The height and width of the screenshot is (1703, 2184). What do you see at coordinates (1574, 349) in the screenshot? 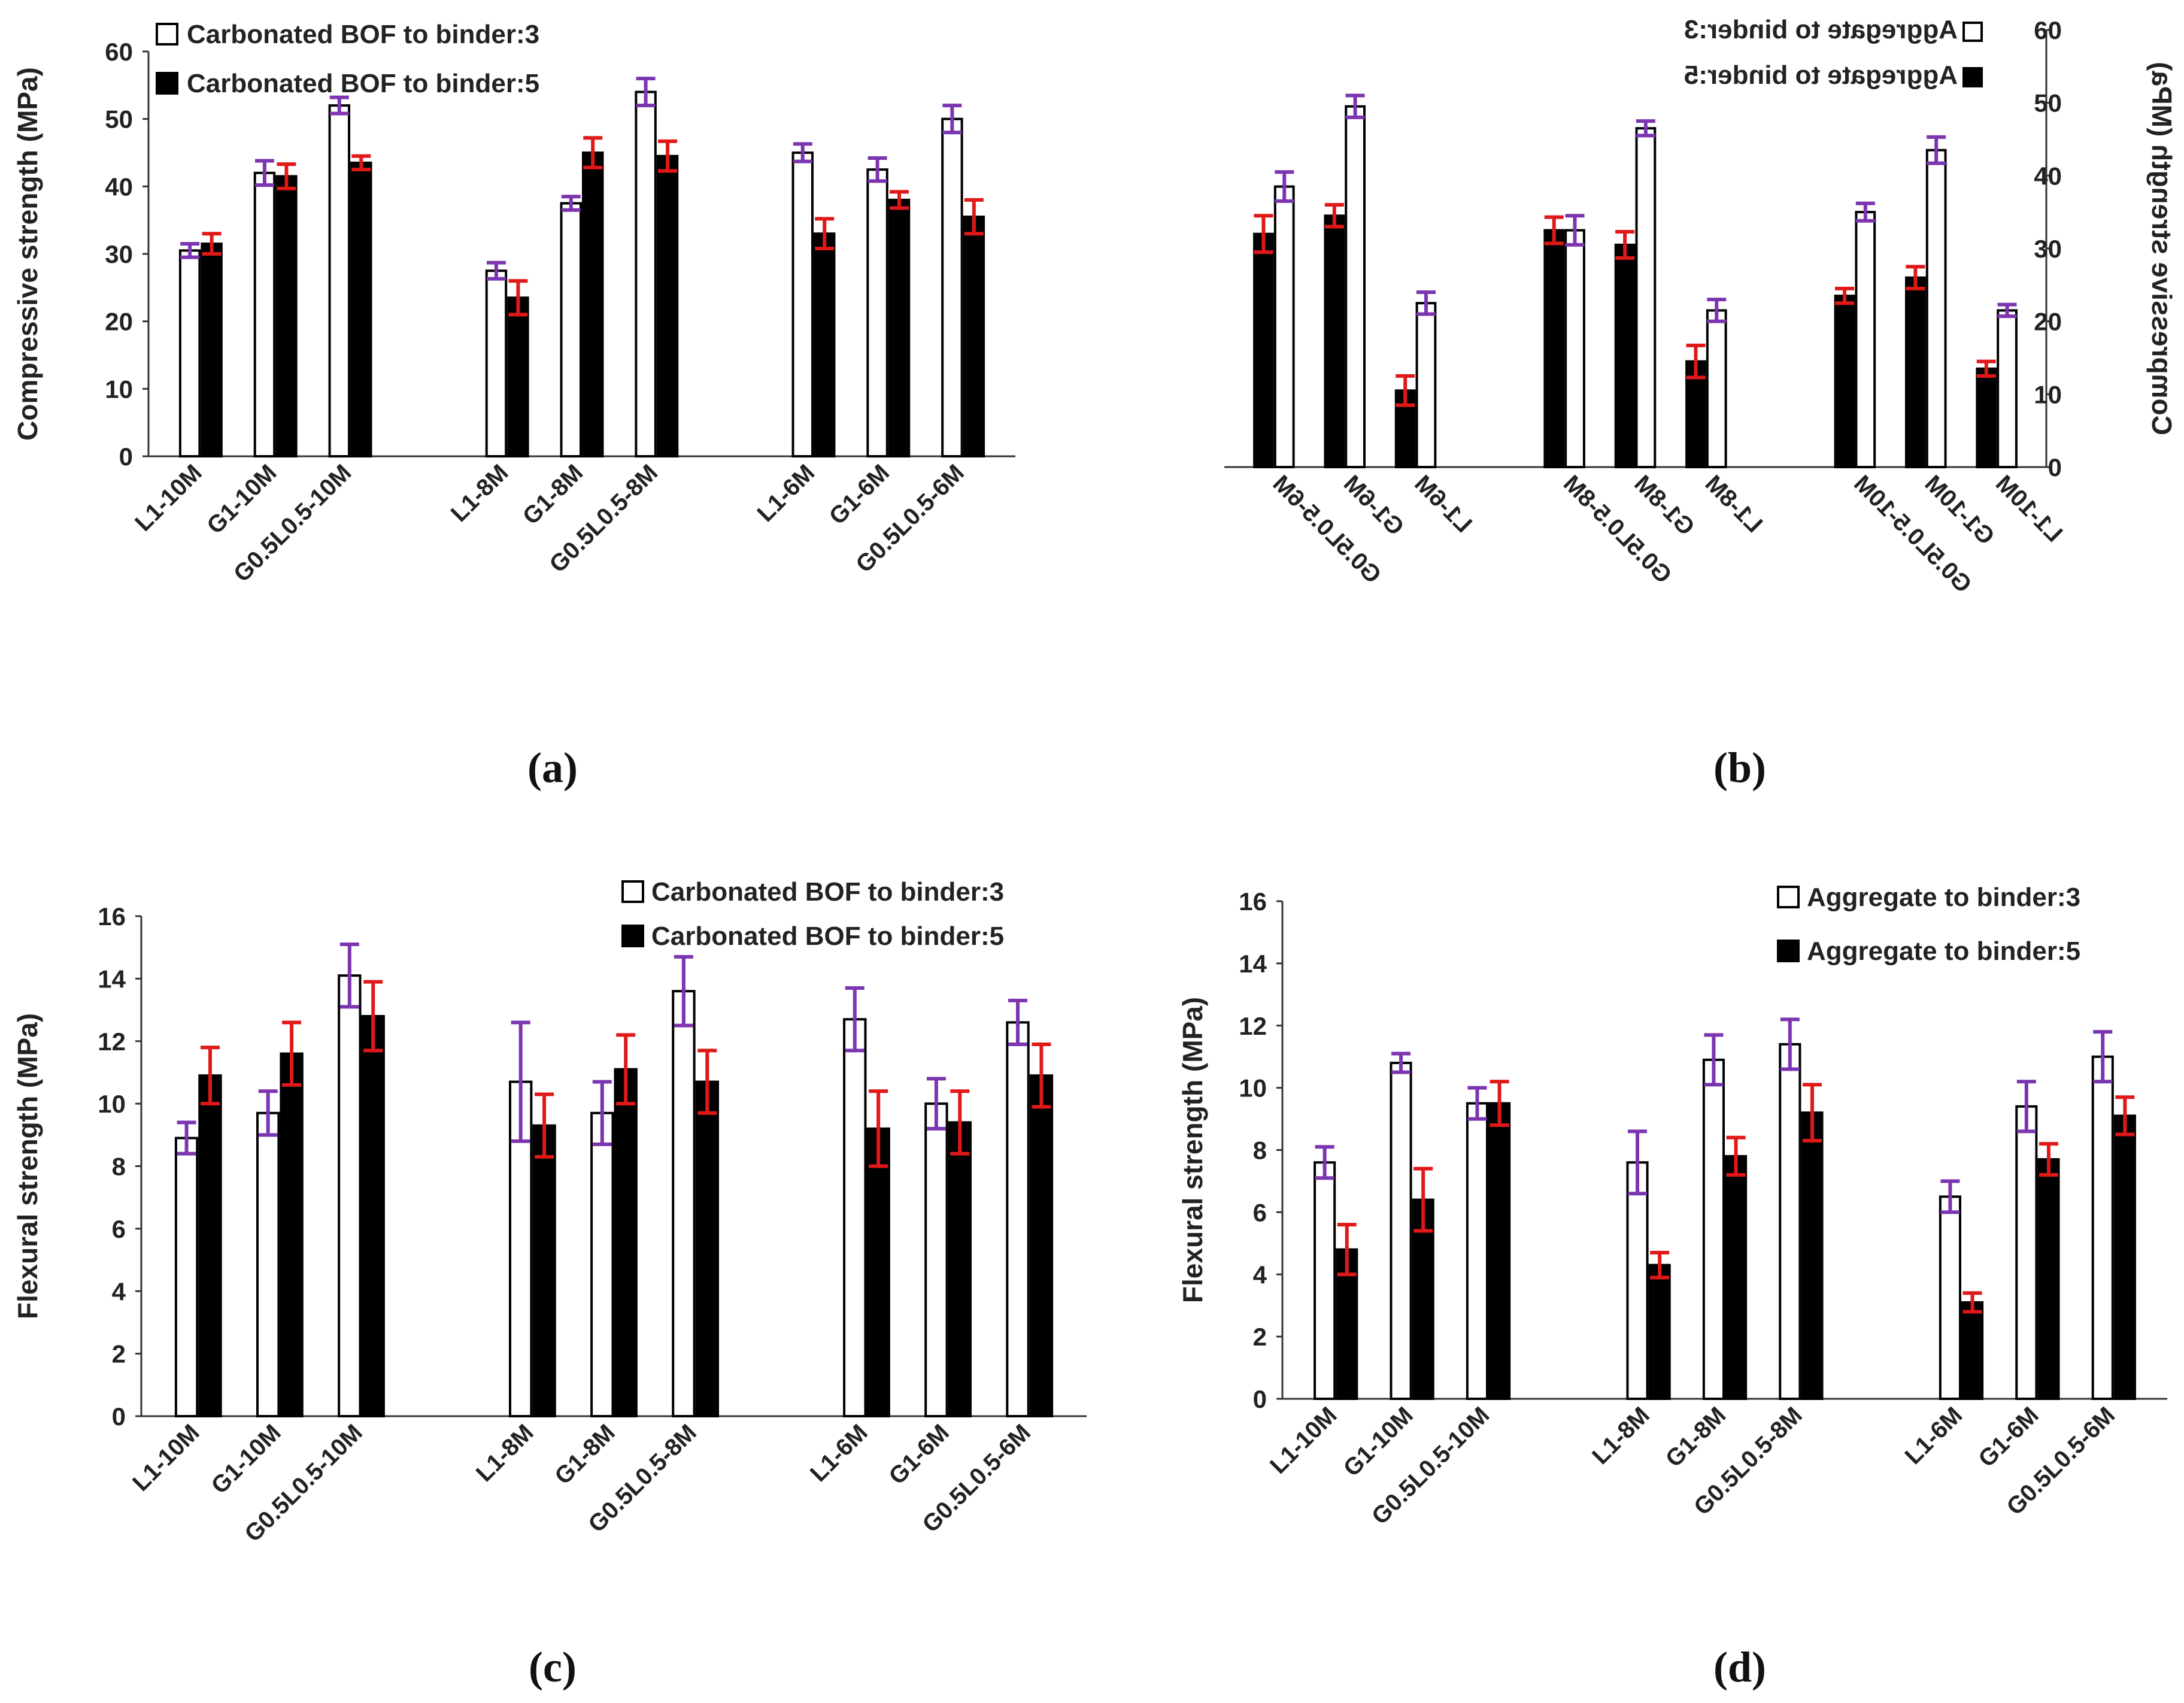
I see `bar-b-ratio3-G0.5L0.5-8M` at bounding box center [1574, 349].